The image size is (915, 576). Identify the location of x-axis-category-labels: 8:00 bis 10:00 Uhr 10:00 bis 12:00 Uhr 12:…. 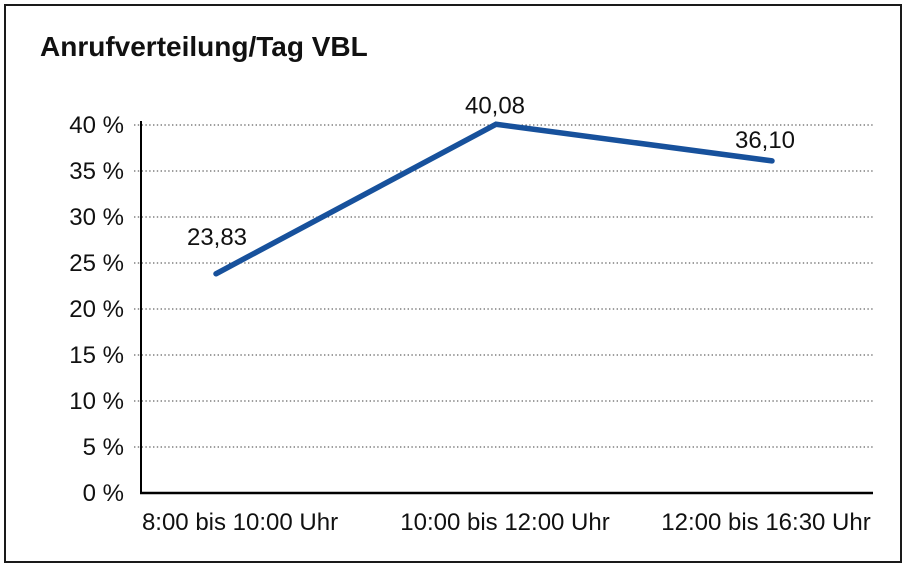
(506, 522).